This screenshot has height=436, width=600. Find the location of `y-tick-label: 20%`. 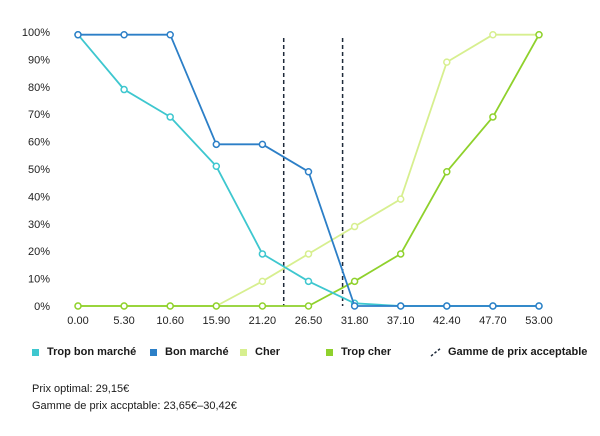

y-tick-label: 20% is located at coordinates (39, 252).